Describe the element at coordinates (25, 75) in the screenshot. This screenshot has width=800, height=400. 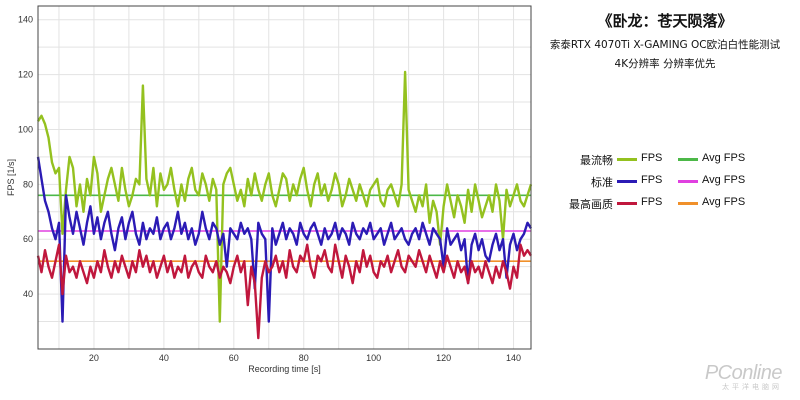
I see `y-tick-label: 120` at that location.